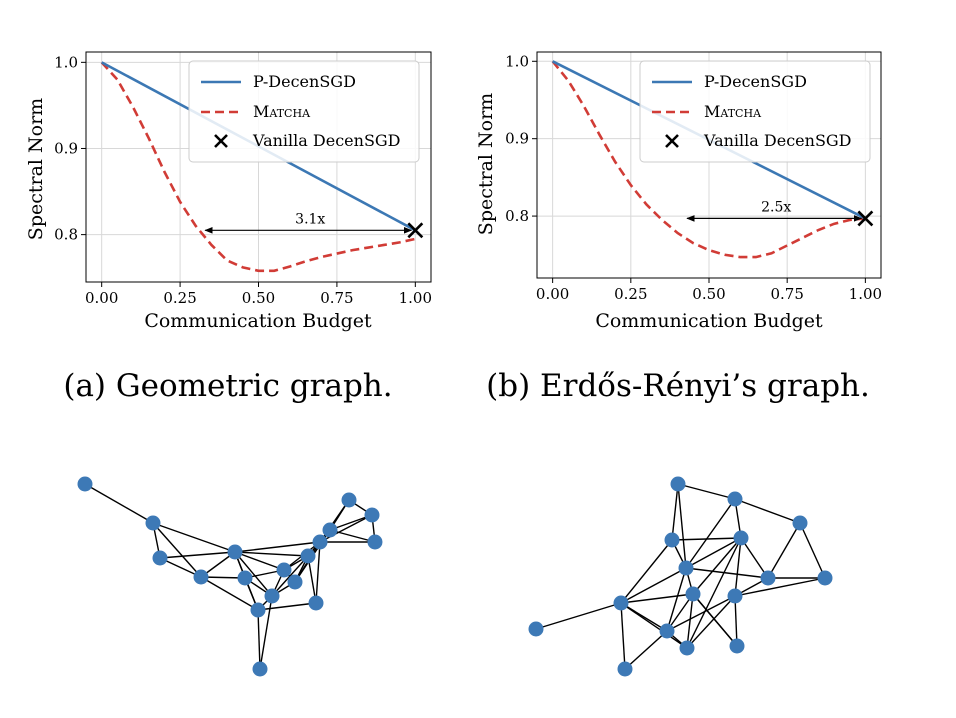 The height and width of the screenshot is (718, 956). Describe the element at coordinates (258, 167) in the screenshot. I see `series-line-matcha` at that location.